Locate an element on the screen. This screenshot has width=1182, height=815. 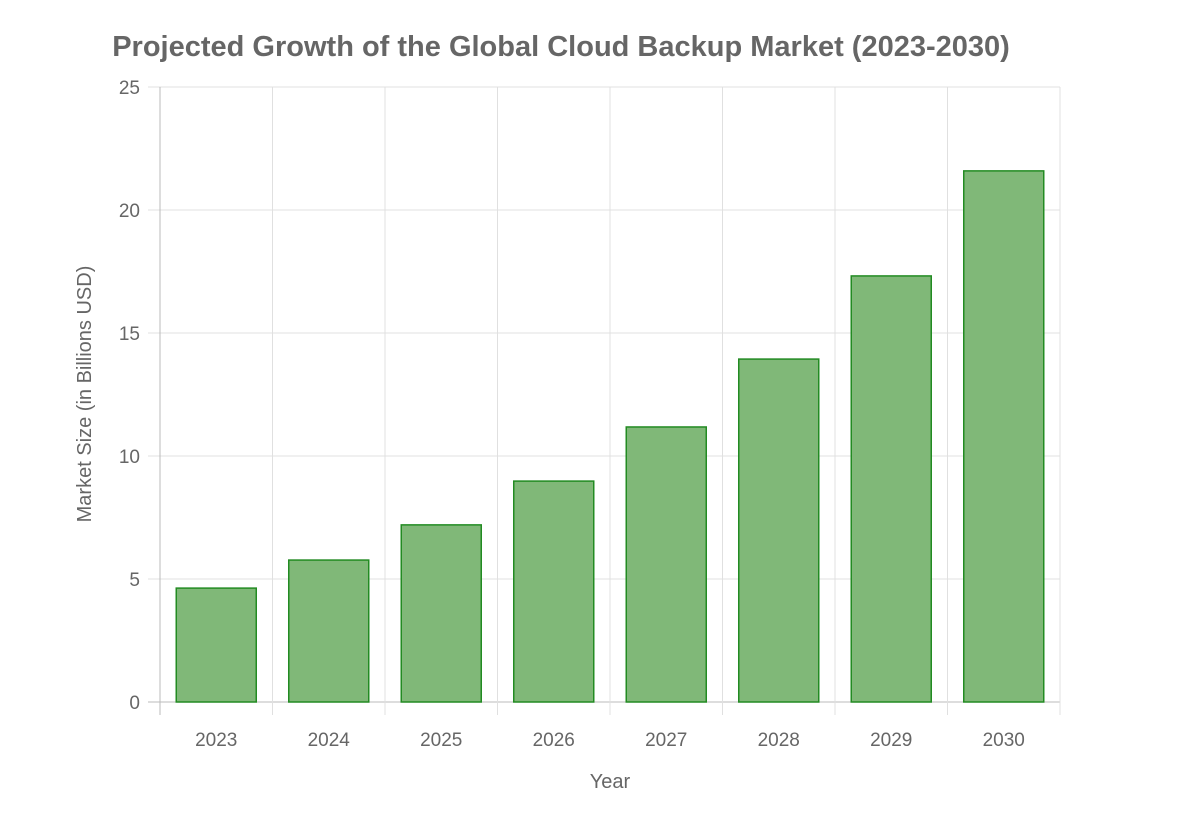
x-tick-label: 2026 is located at coordinates (554, 740).